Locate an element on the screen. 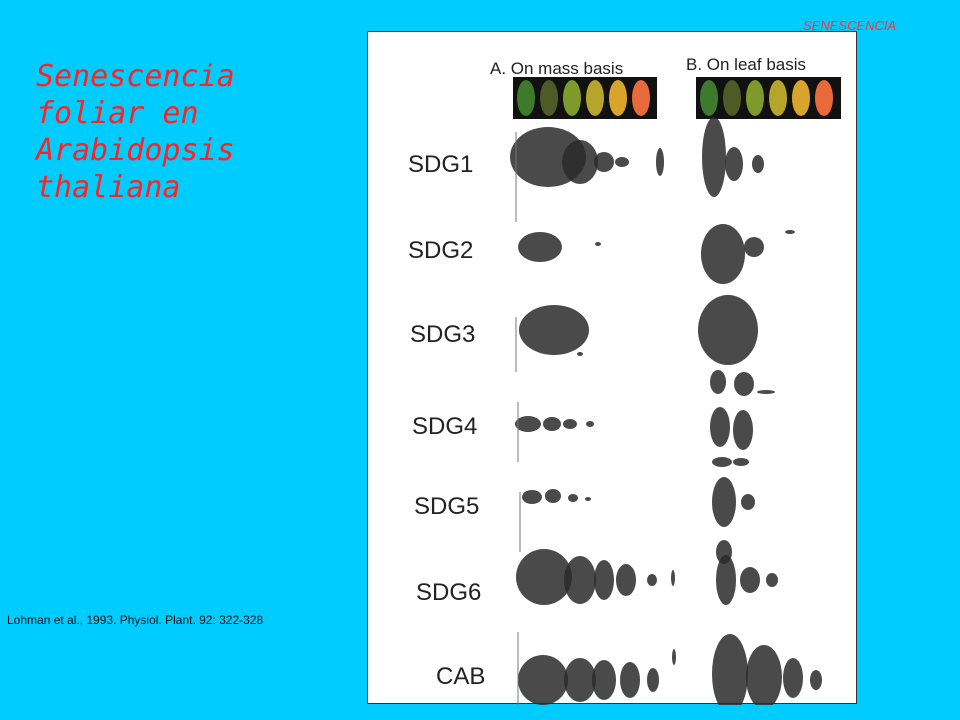  gene-label-sdg6: SDG6 is located at coordinates (448, 592).